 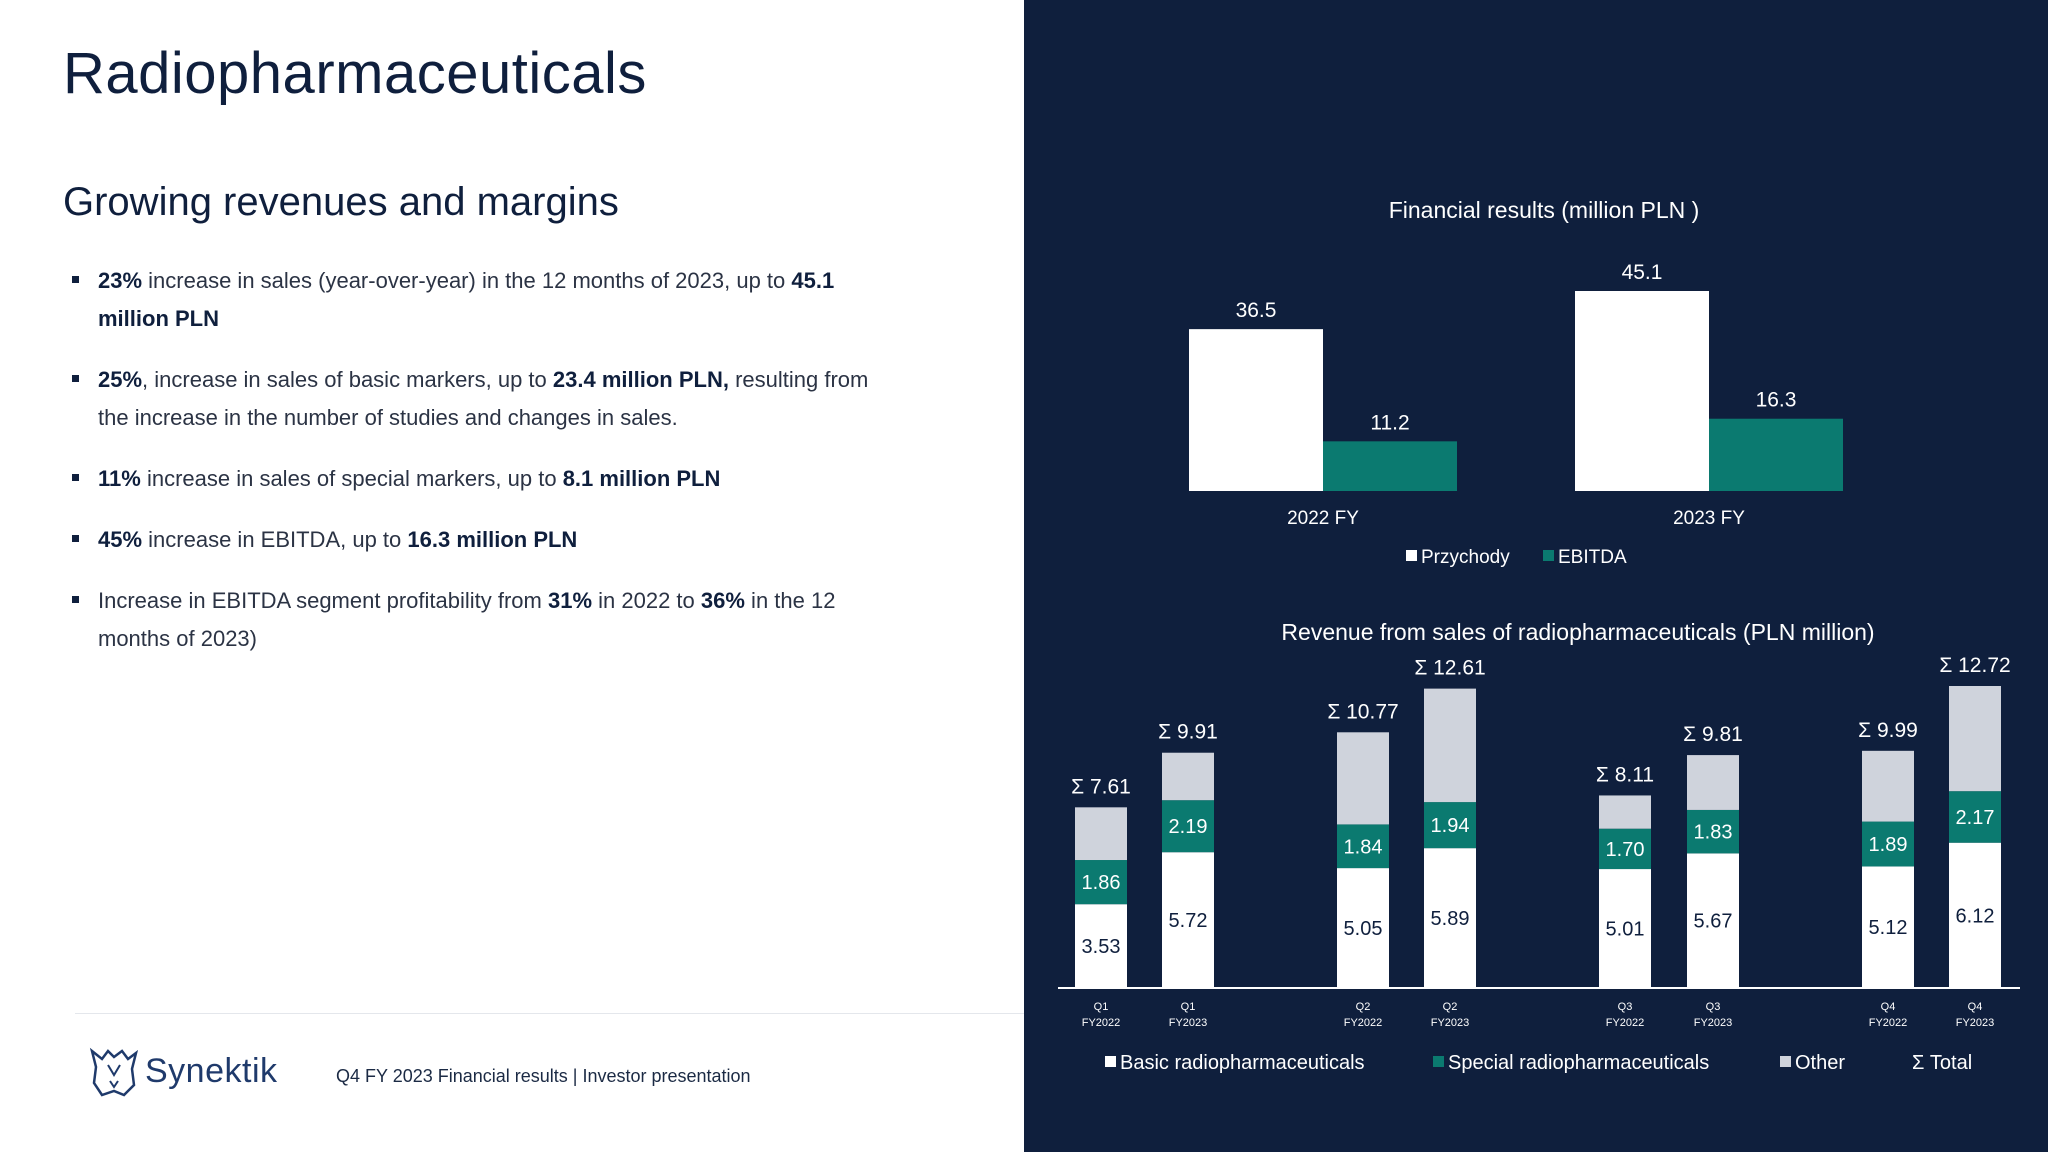 I want to click on total-label: Σ 12.72, so click(x=1974, y=665).